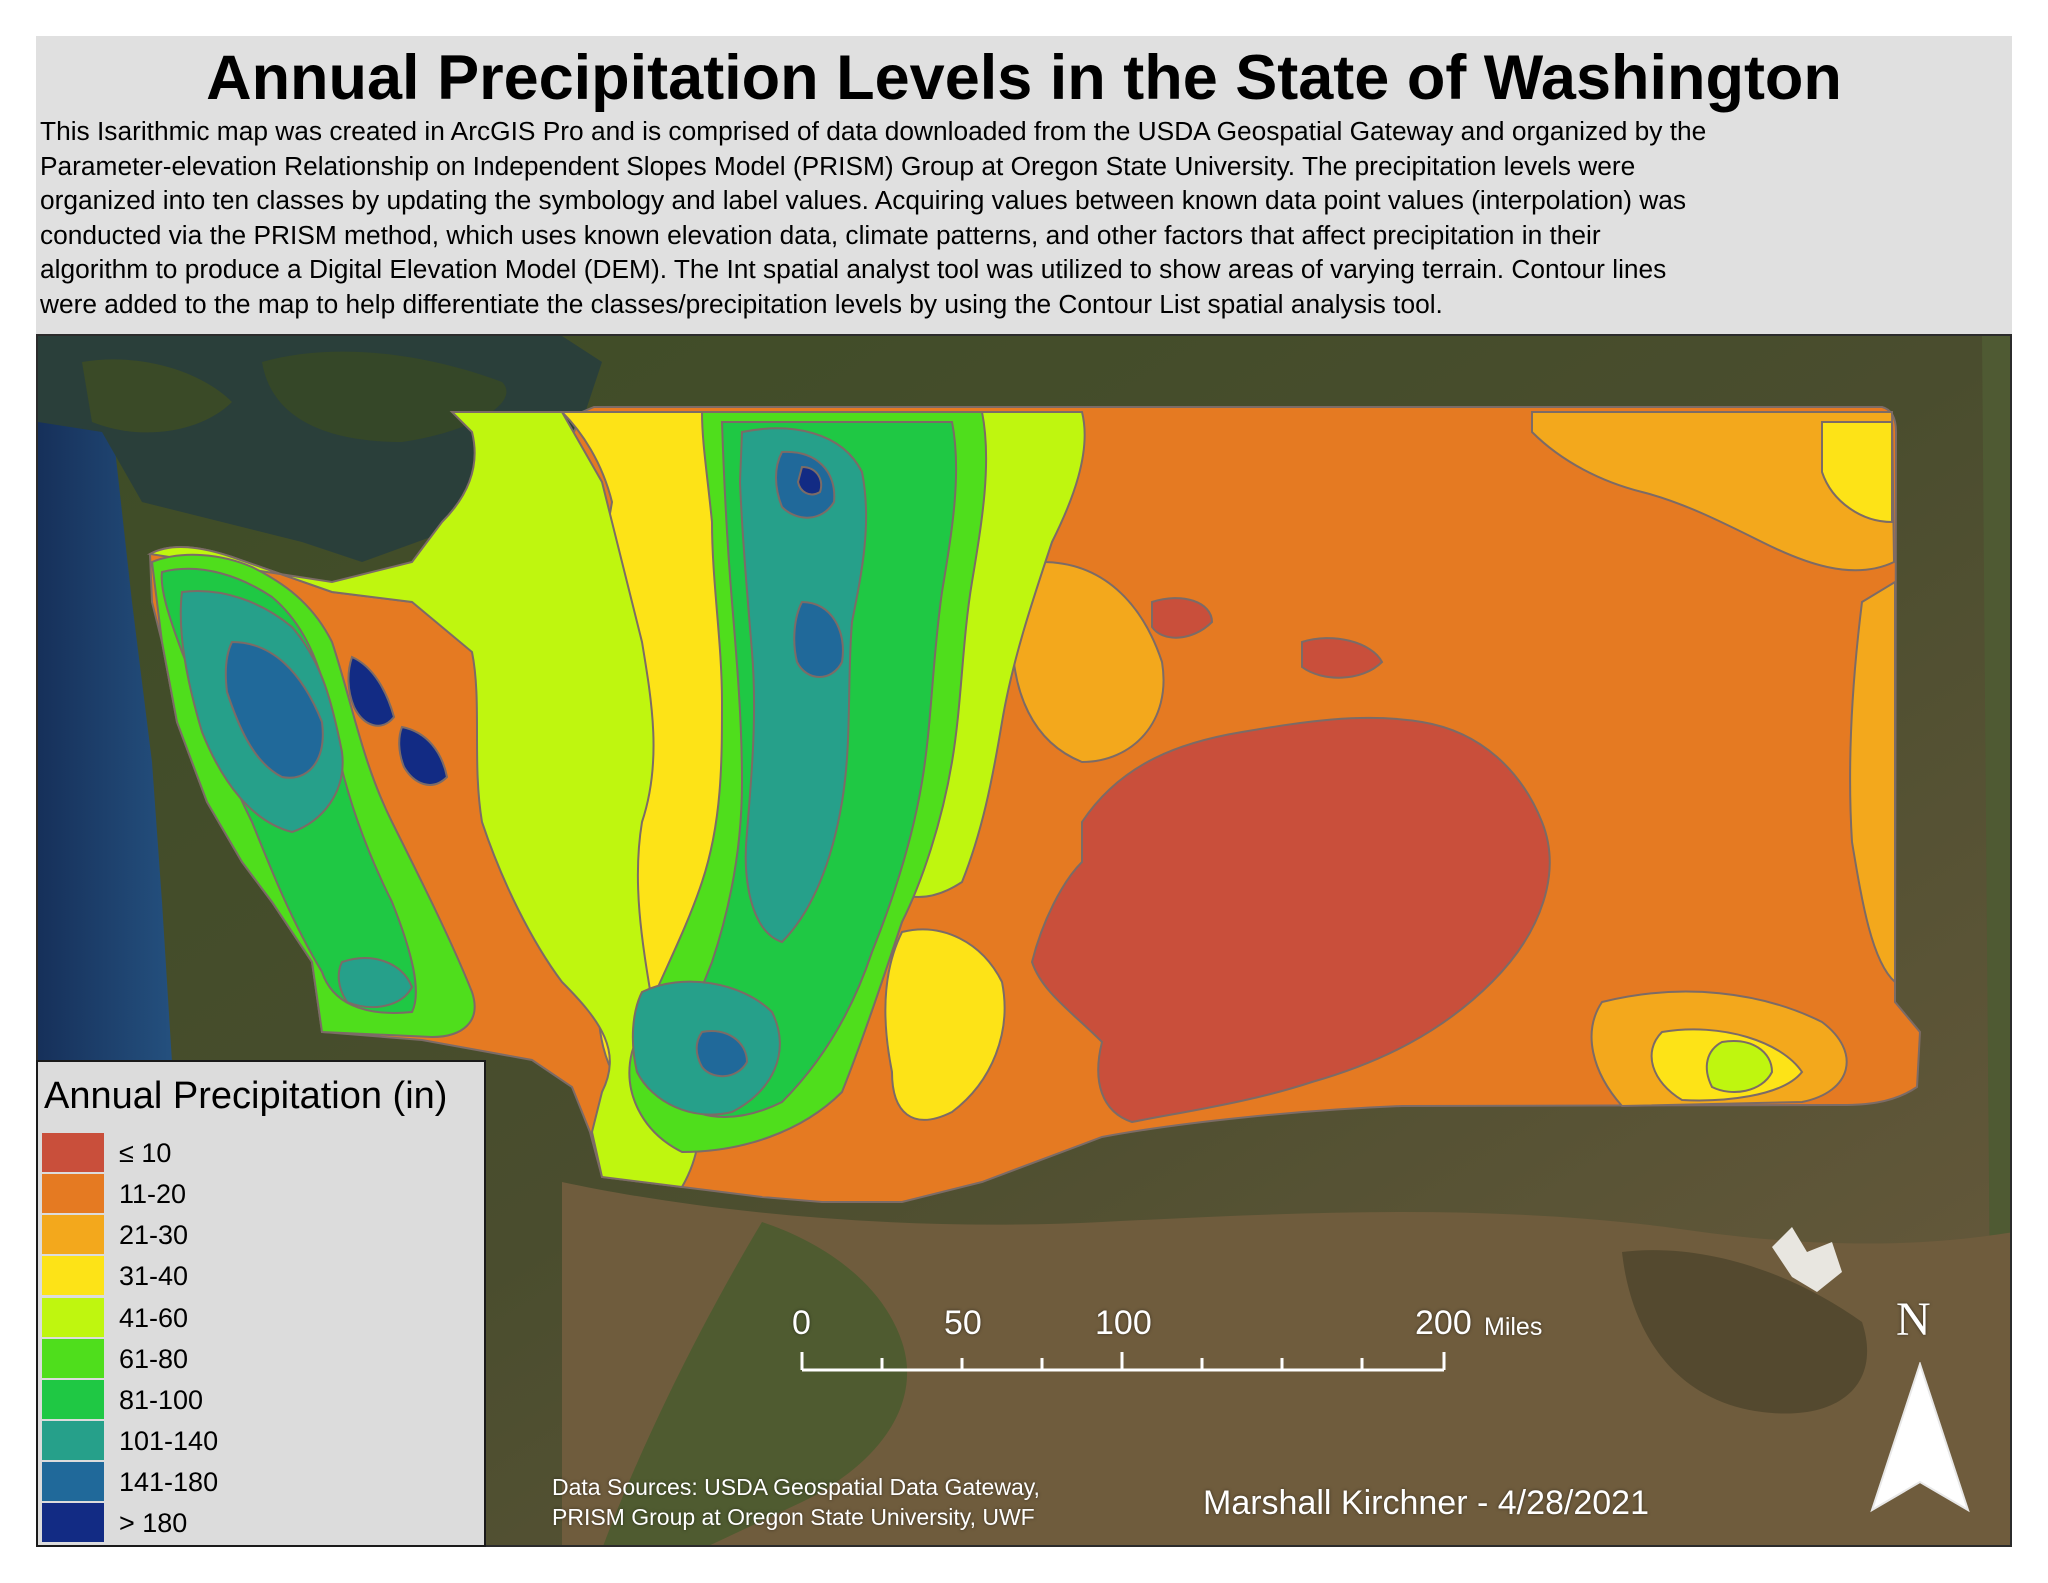  Describe the element at coordinates (963, 1323) in the screenshot. I see `scale-label: 50` at that location.